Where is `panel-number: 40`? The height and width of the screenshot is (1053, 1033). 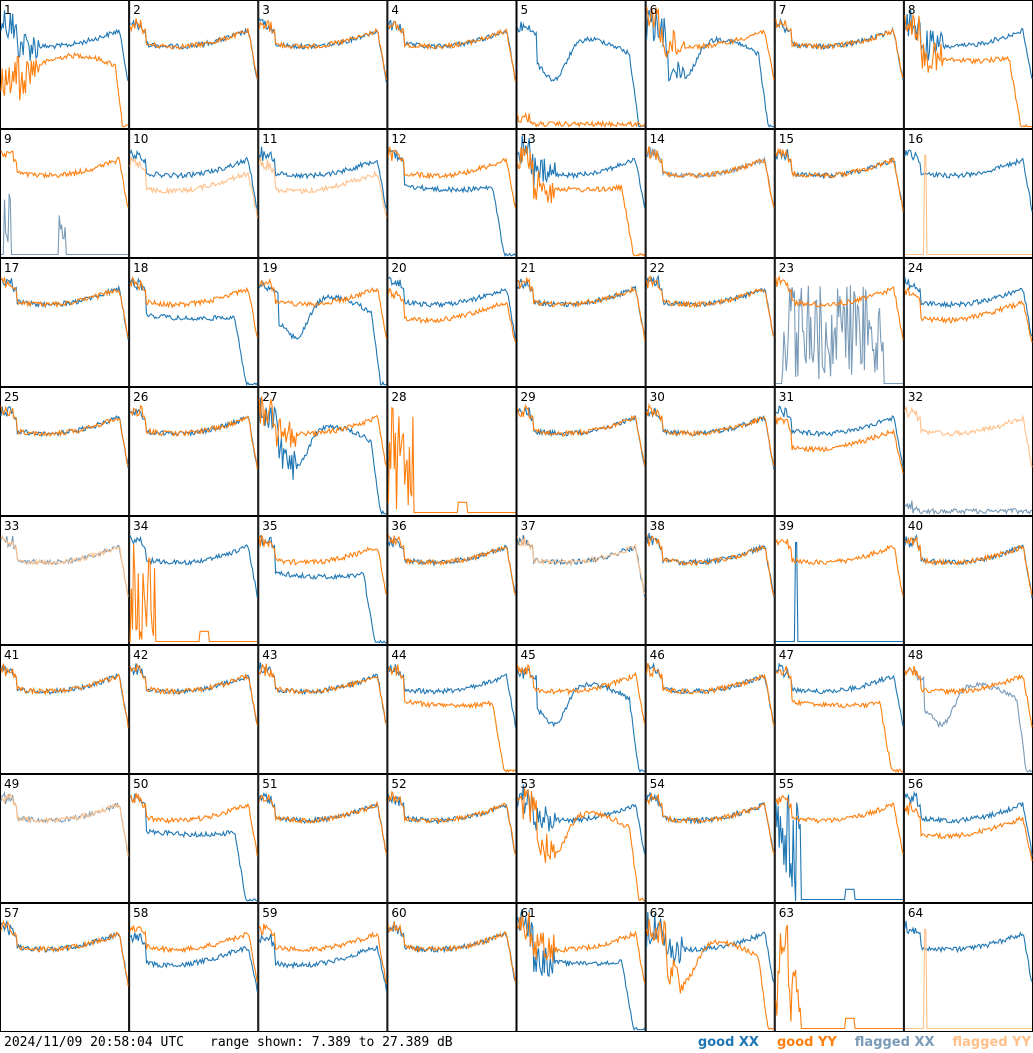
panel-number: 40 is located at coordinates (915, 526).